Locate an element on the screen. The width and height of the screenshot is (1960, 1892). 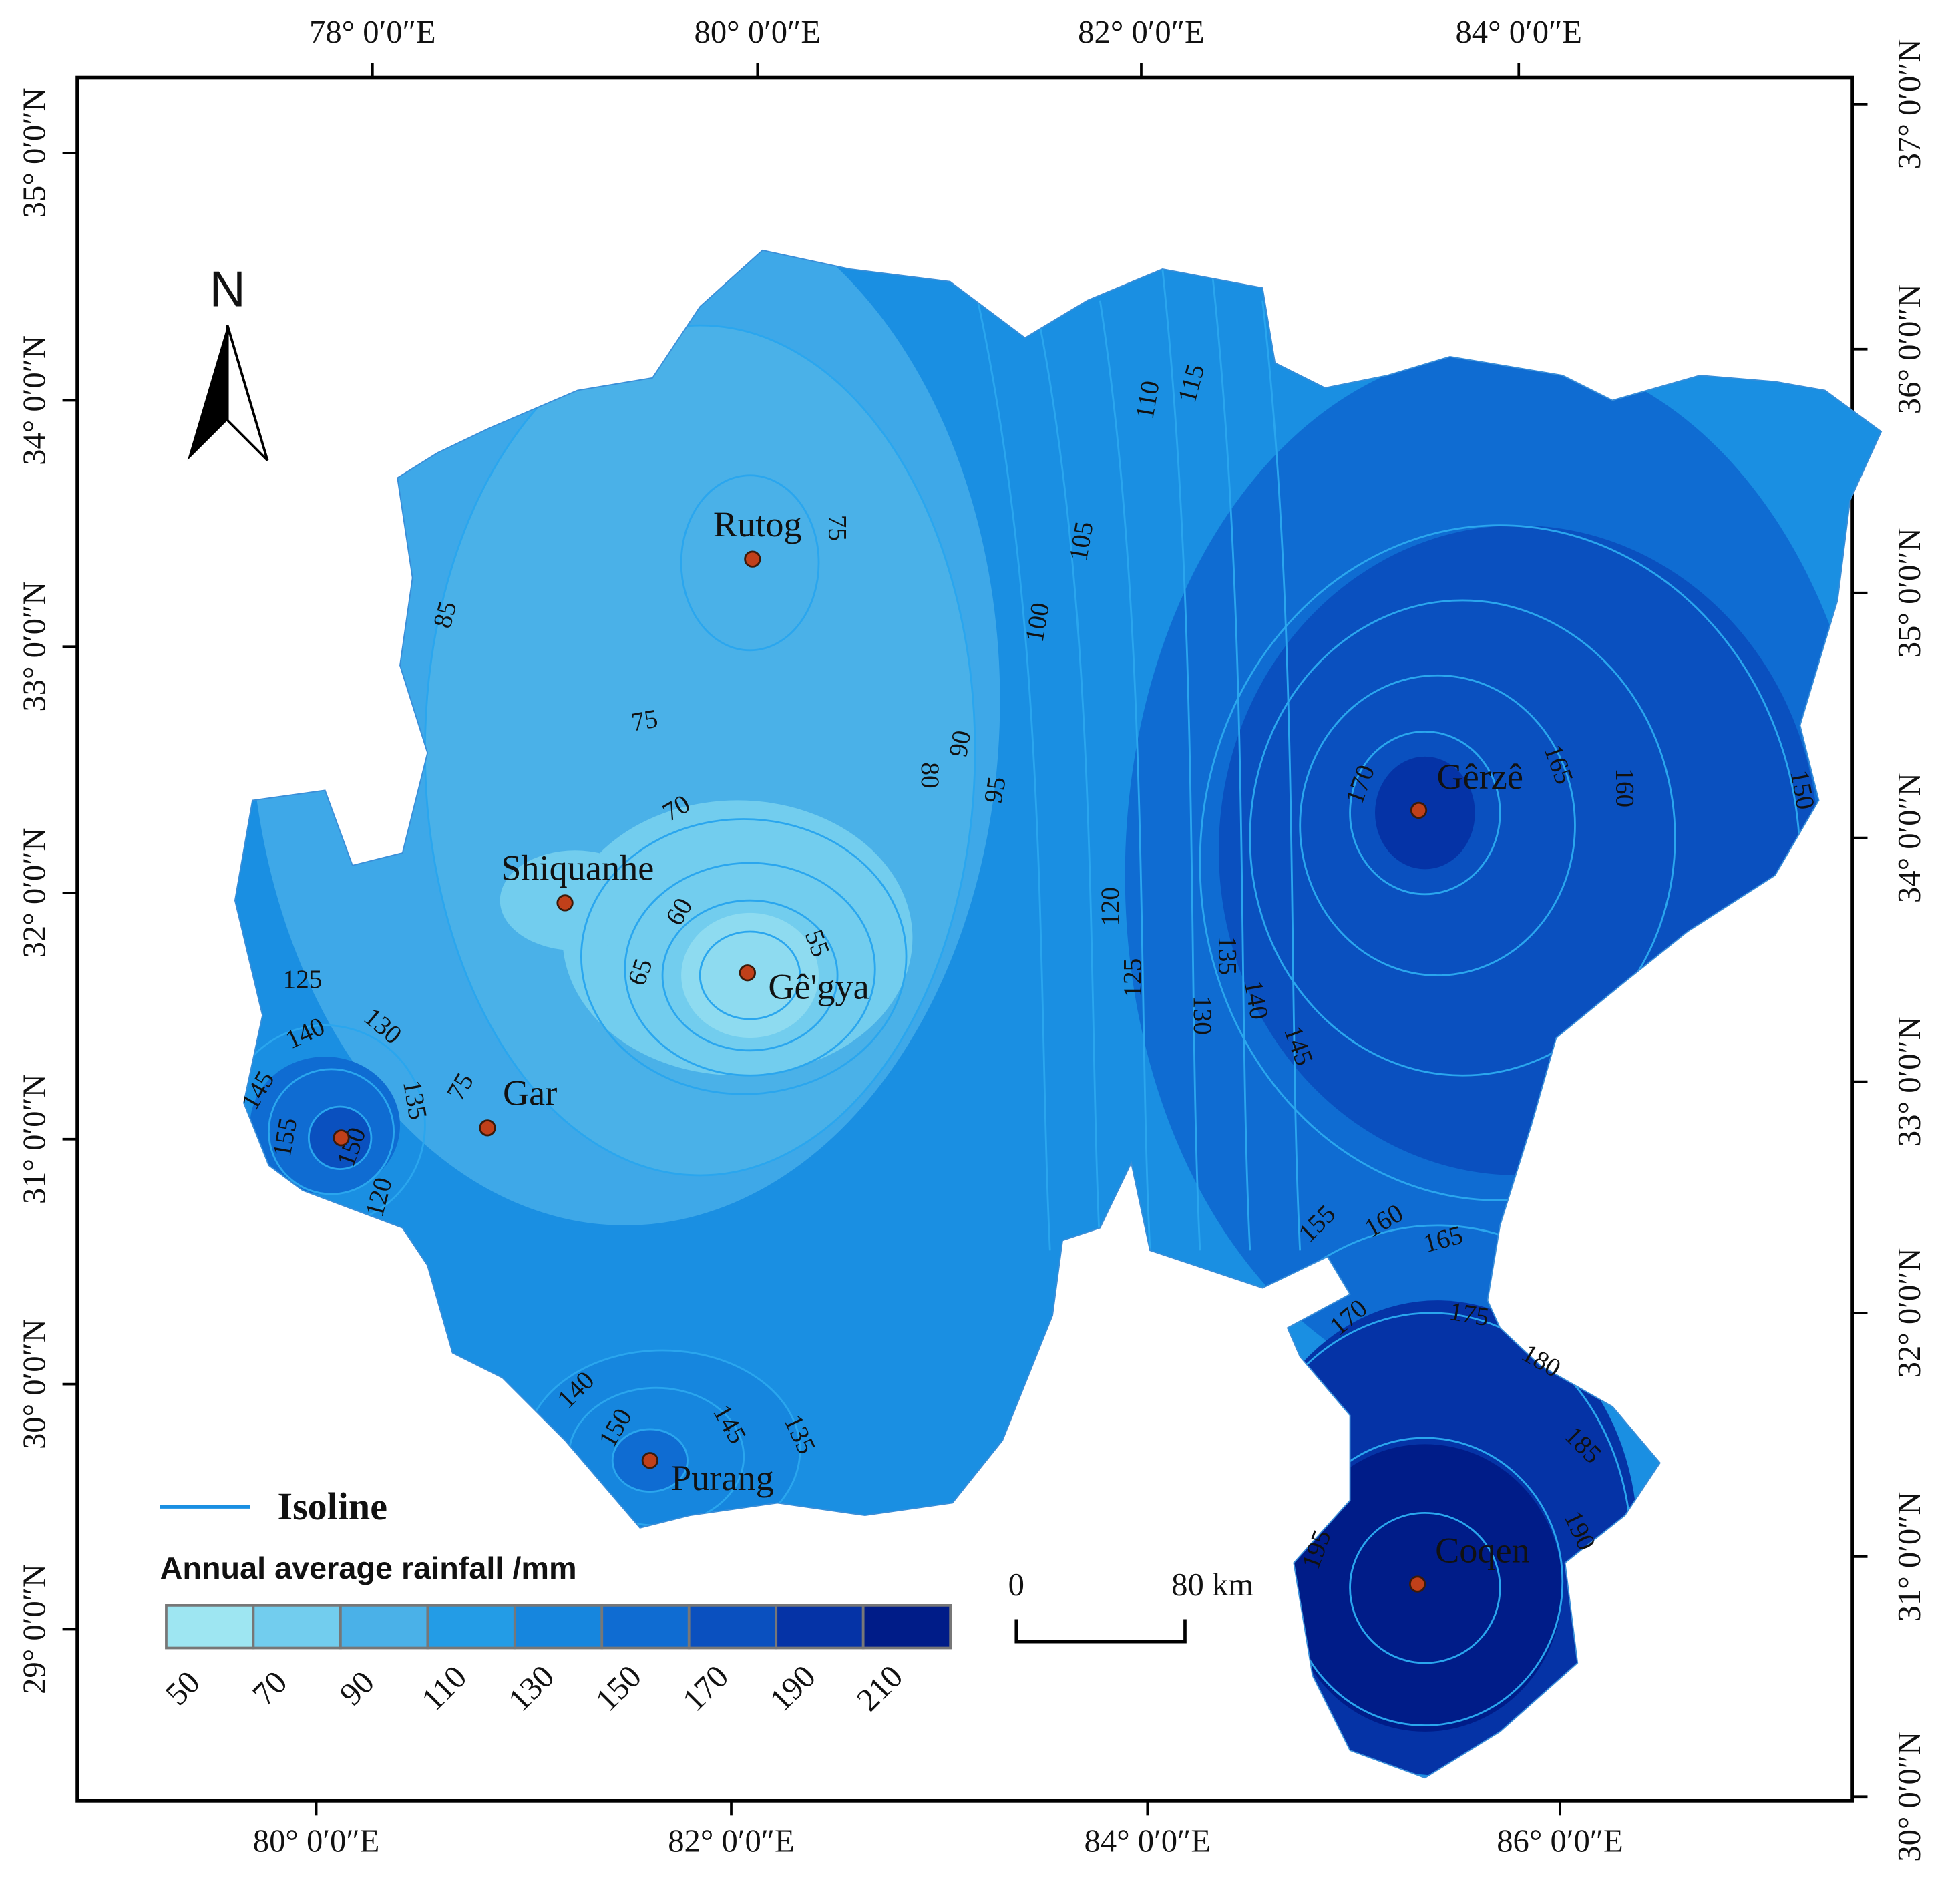
bottom-coordinate-label: 82° 0′0″E is located at coordinates (731, 1841).